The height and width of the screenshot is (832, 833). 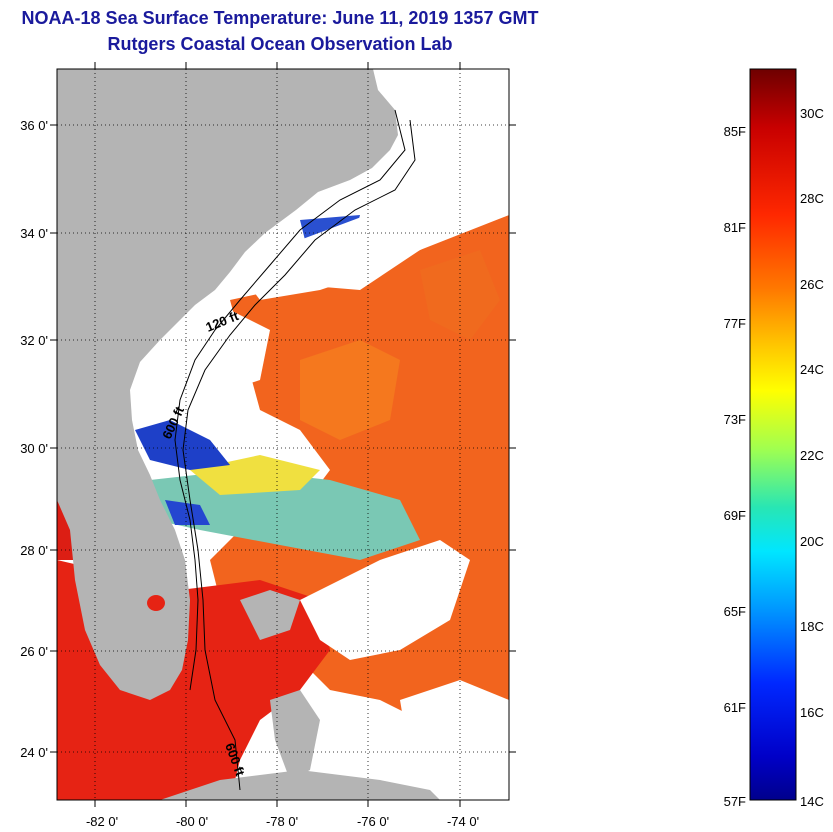 I want to click on colorbar-f-label: 73F, so click(x=735, y=419).